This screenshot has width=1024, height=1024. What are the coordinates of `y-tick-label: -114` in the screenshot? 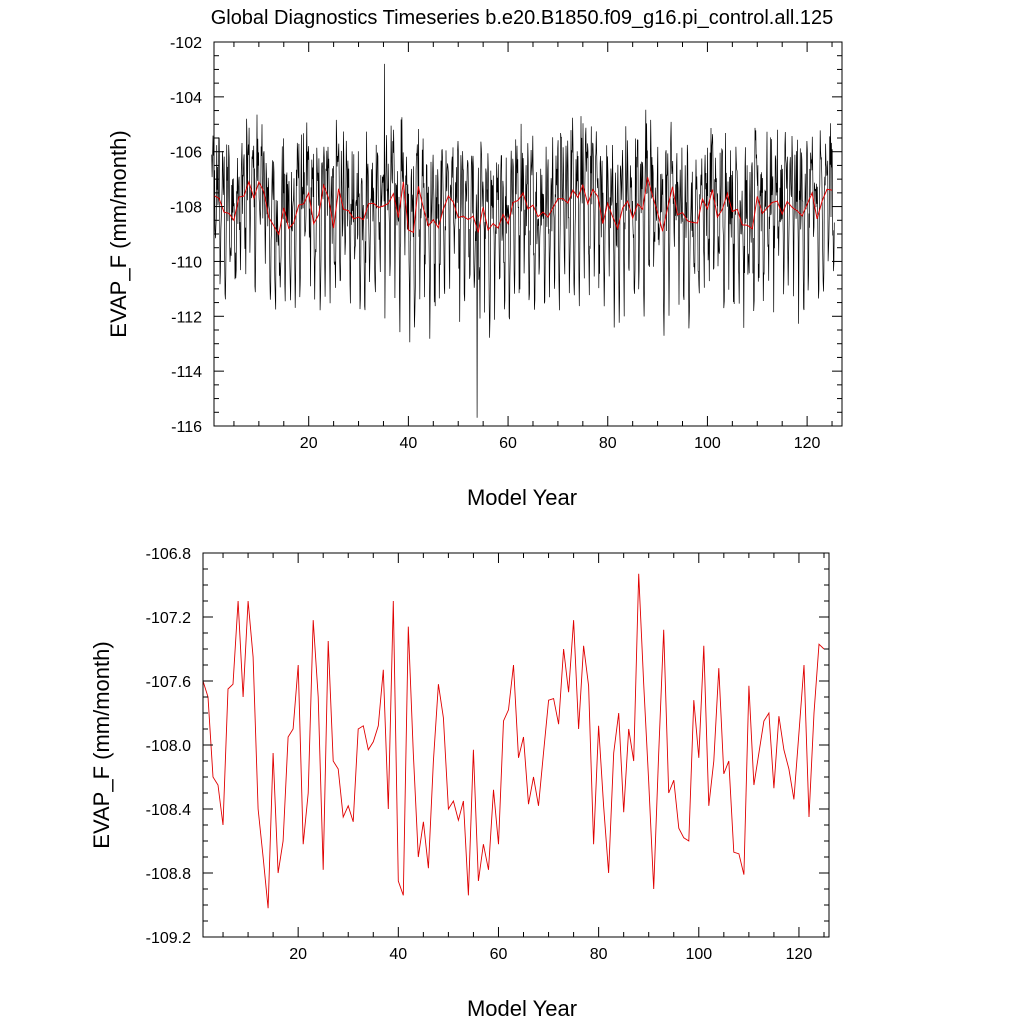 It's located at (186, 372).